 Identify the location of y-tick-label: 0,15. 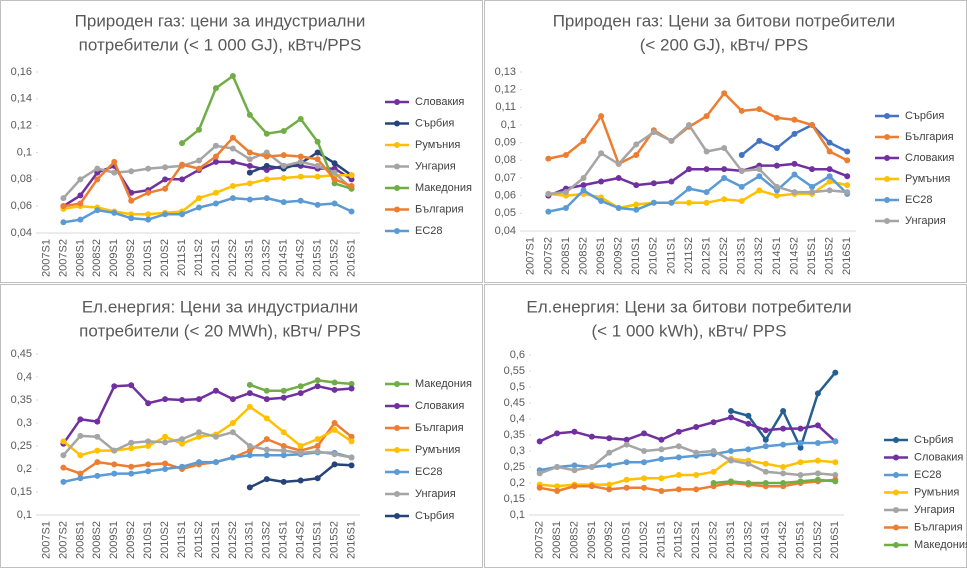
(514, 499).